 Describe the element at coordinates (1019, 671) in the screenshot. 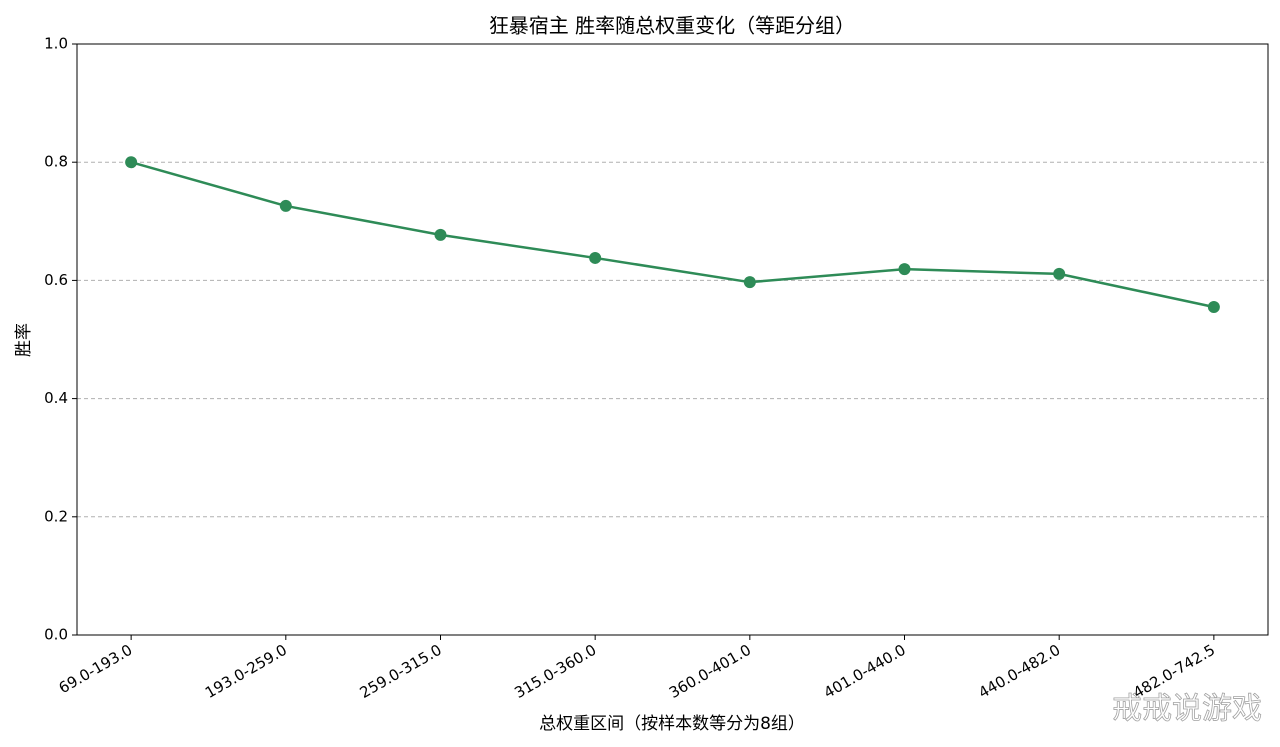

I see `x-tick-label: 440.0-482.0` at that location.